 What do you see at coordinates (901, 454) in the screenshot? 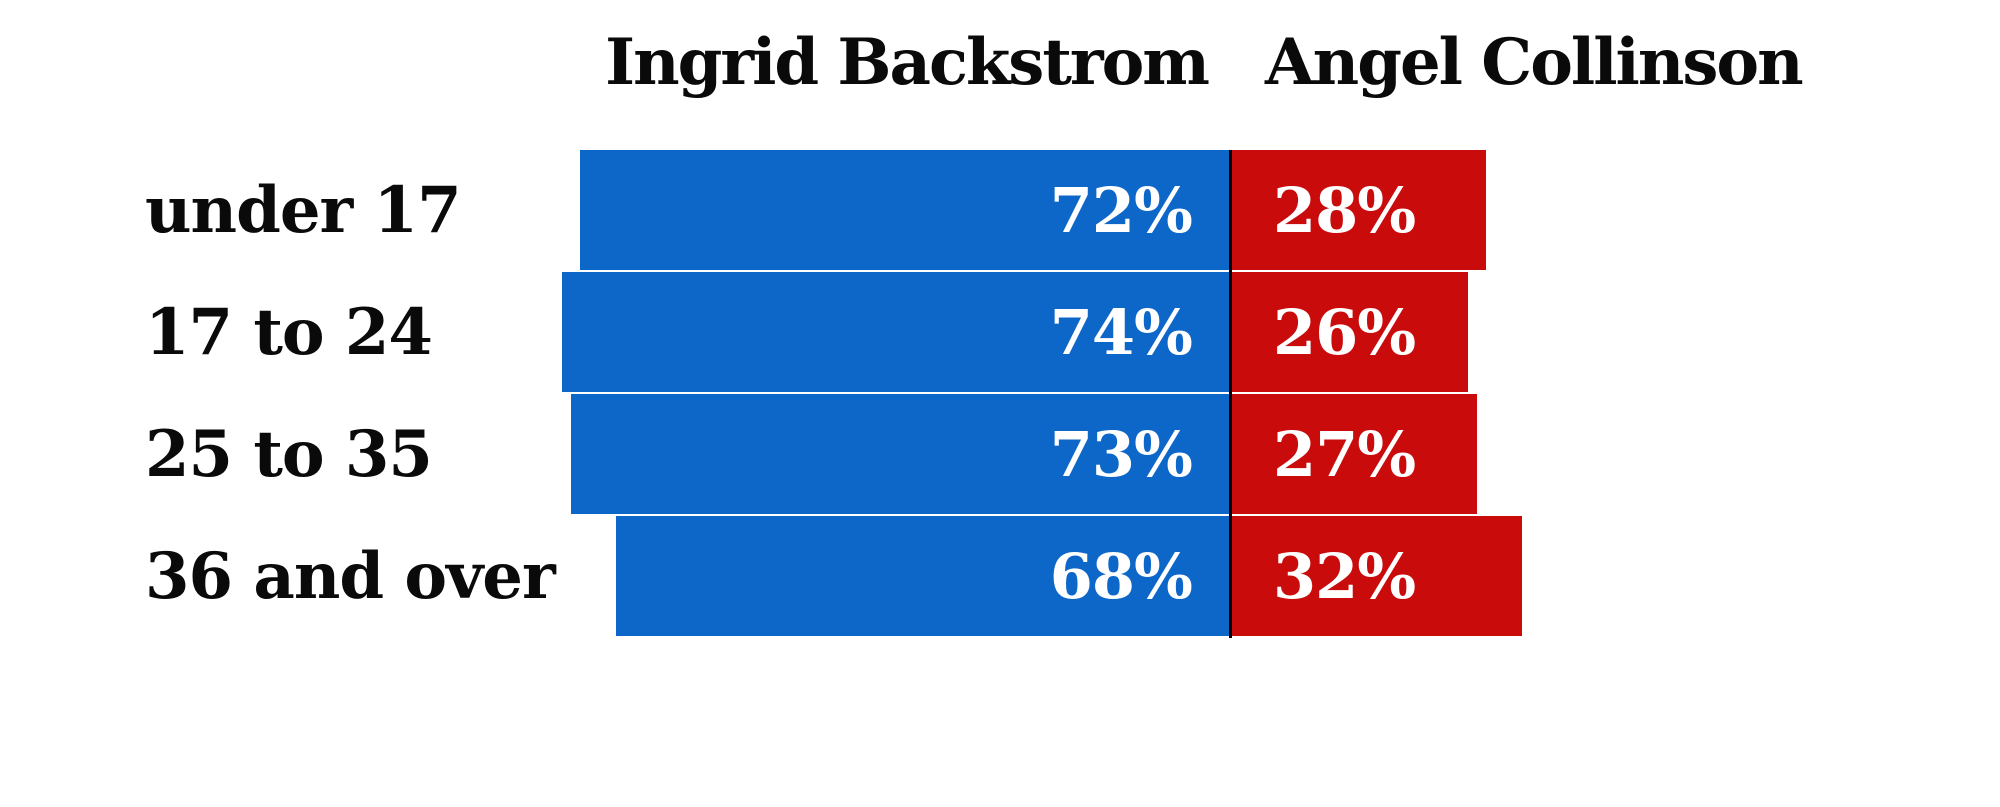
I see `ingrid-backstrom-bar: 73%` at bounding box center [901, 454].